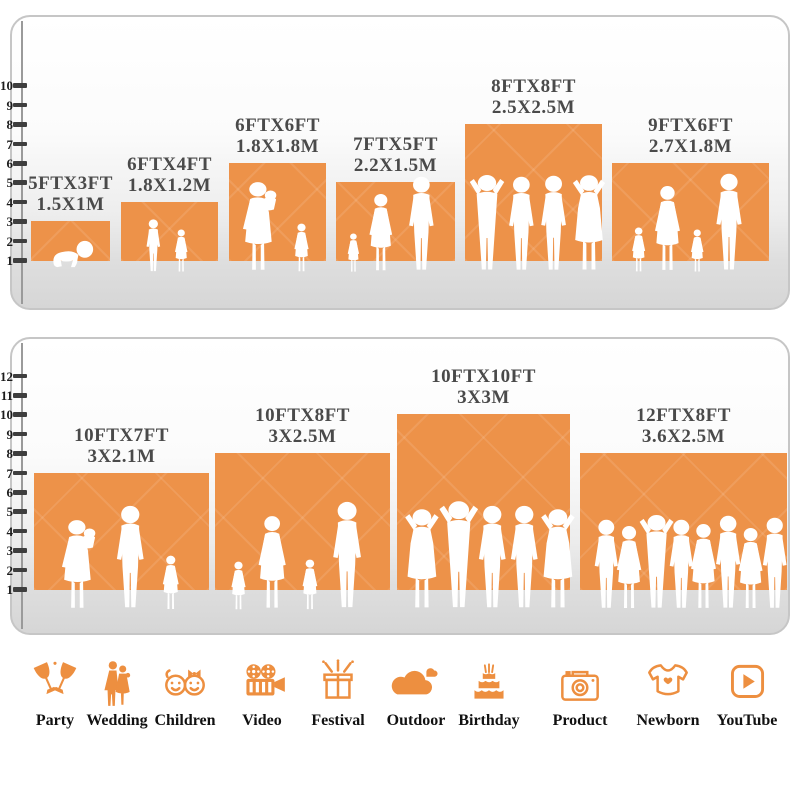  Describe the element at coordinates (533, 108) in the screenshot. I see `size-meters: 2.5X2.5M` at that location.